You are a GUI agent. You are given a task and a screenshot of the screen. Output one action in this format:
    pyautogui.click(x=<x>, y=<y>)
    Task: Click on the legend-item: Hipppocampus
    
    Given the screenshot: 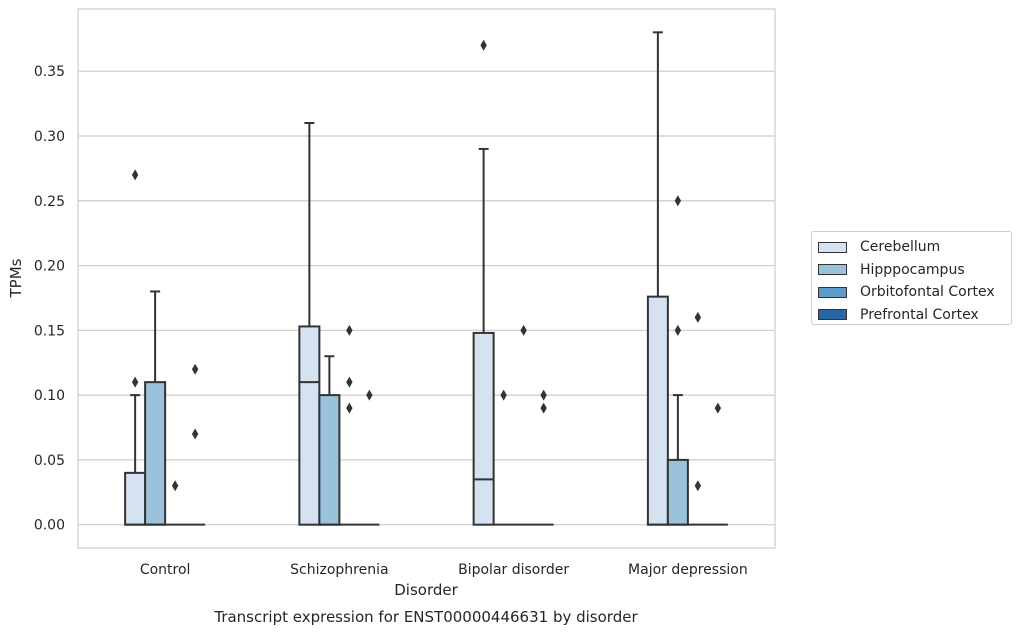 What is the action you would take?
    pyautogui.click(x=914, y=270)
    